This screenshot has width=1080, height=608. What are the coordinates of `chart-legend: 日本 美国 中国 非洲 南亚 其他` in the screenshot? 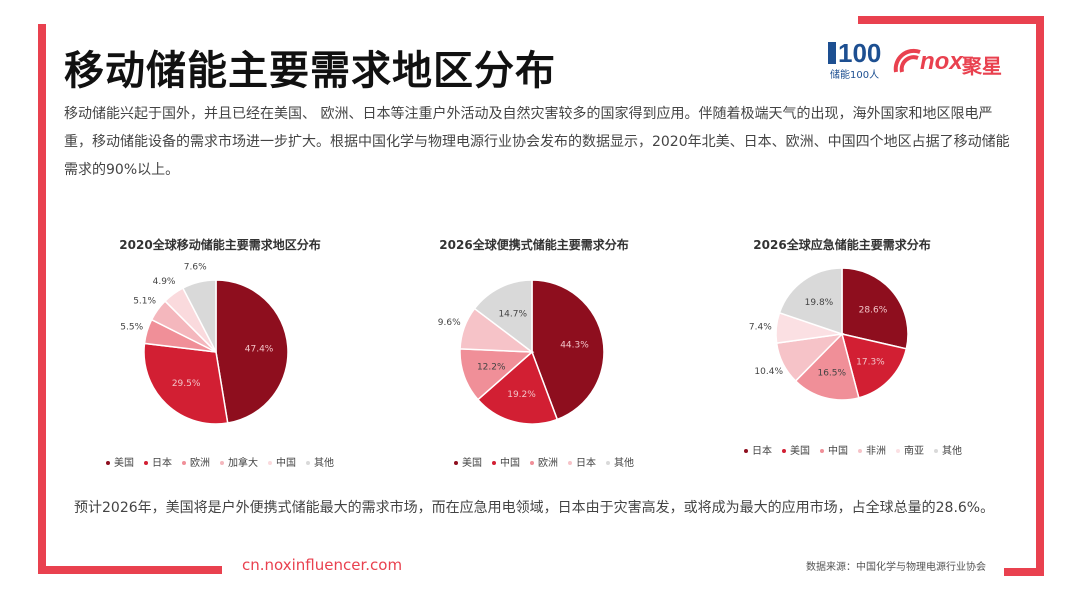 It's located at (858, 449).